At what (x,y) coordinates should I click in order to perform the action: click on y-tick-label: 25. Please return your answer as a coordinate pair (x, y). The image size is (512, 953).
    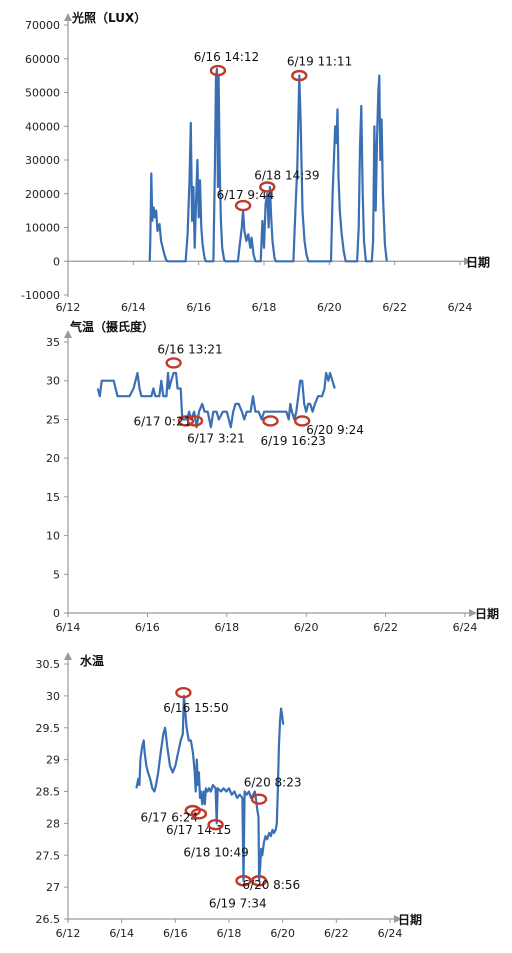
    Looking at the image, I should click on (53, 419).